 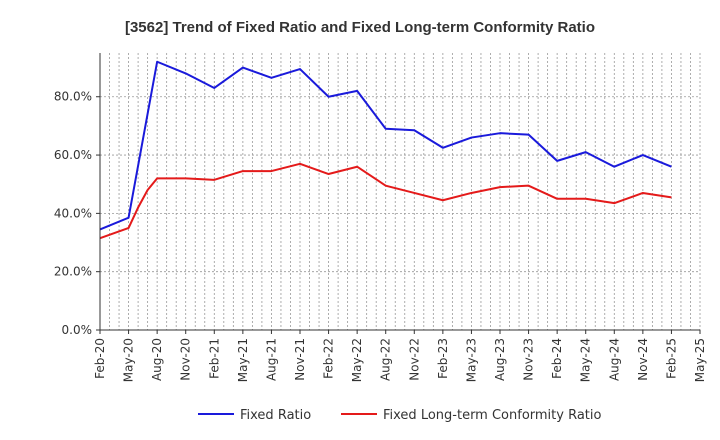 I want to click on x-tick-label: Nov-23, so click(x=529, y=359).